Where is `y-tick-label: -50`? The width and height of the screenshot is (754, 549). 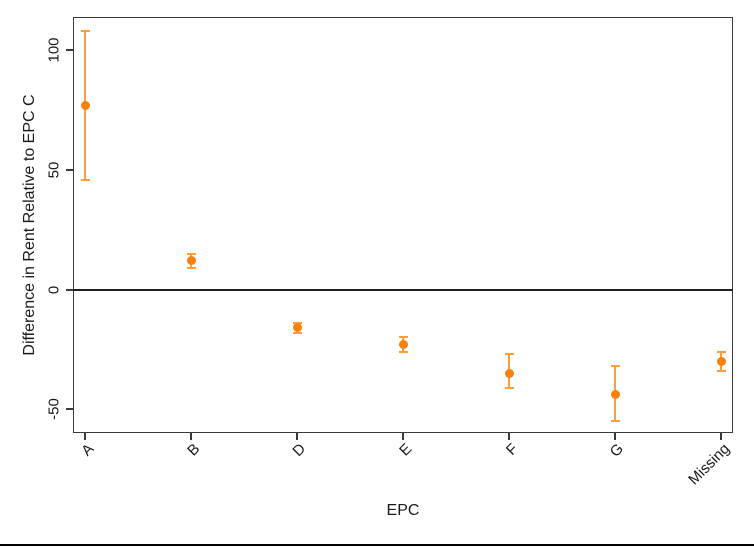 y-tick-label: -50 is located at coordinates (54, 409).